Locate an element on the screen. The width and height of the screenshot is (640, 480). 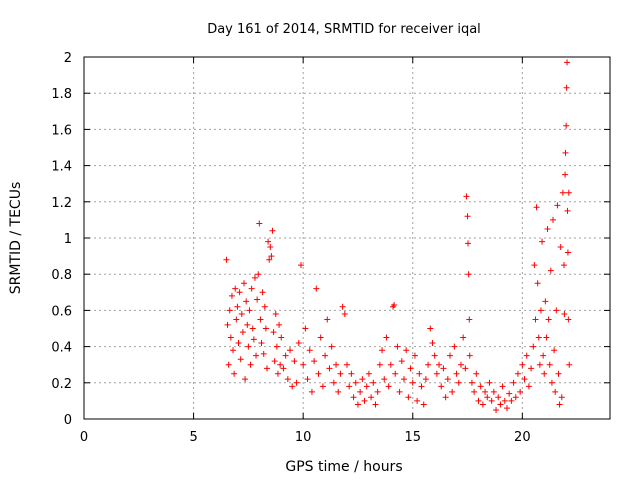
y-tick-label: 2 is located at coordinates (68, 58).